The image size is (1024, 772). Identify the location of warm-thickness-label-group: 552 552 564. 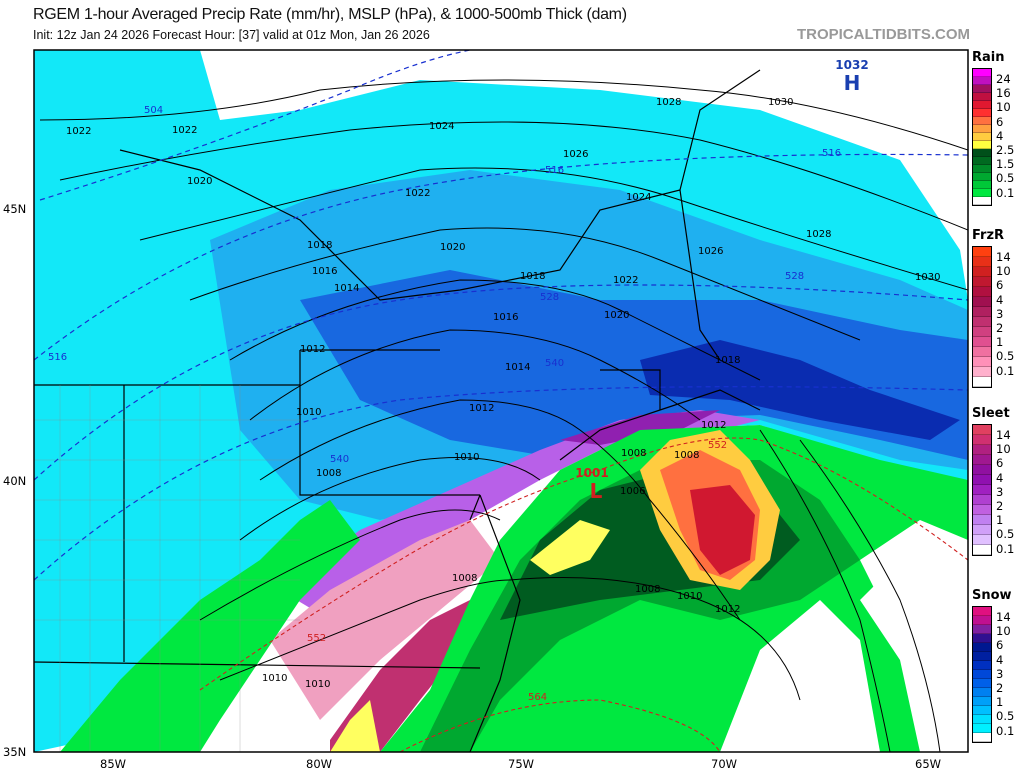
(517, 571).